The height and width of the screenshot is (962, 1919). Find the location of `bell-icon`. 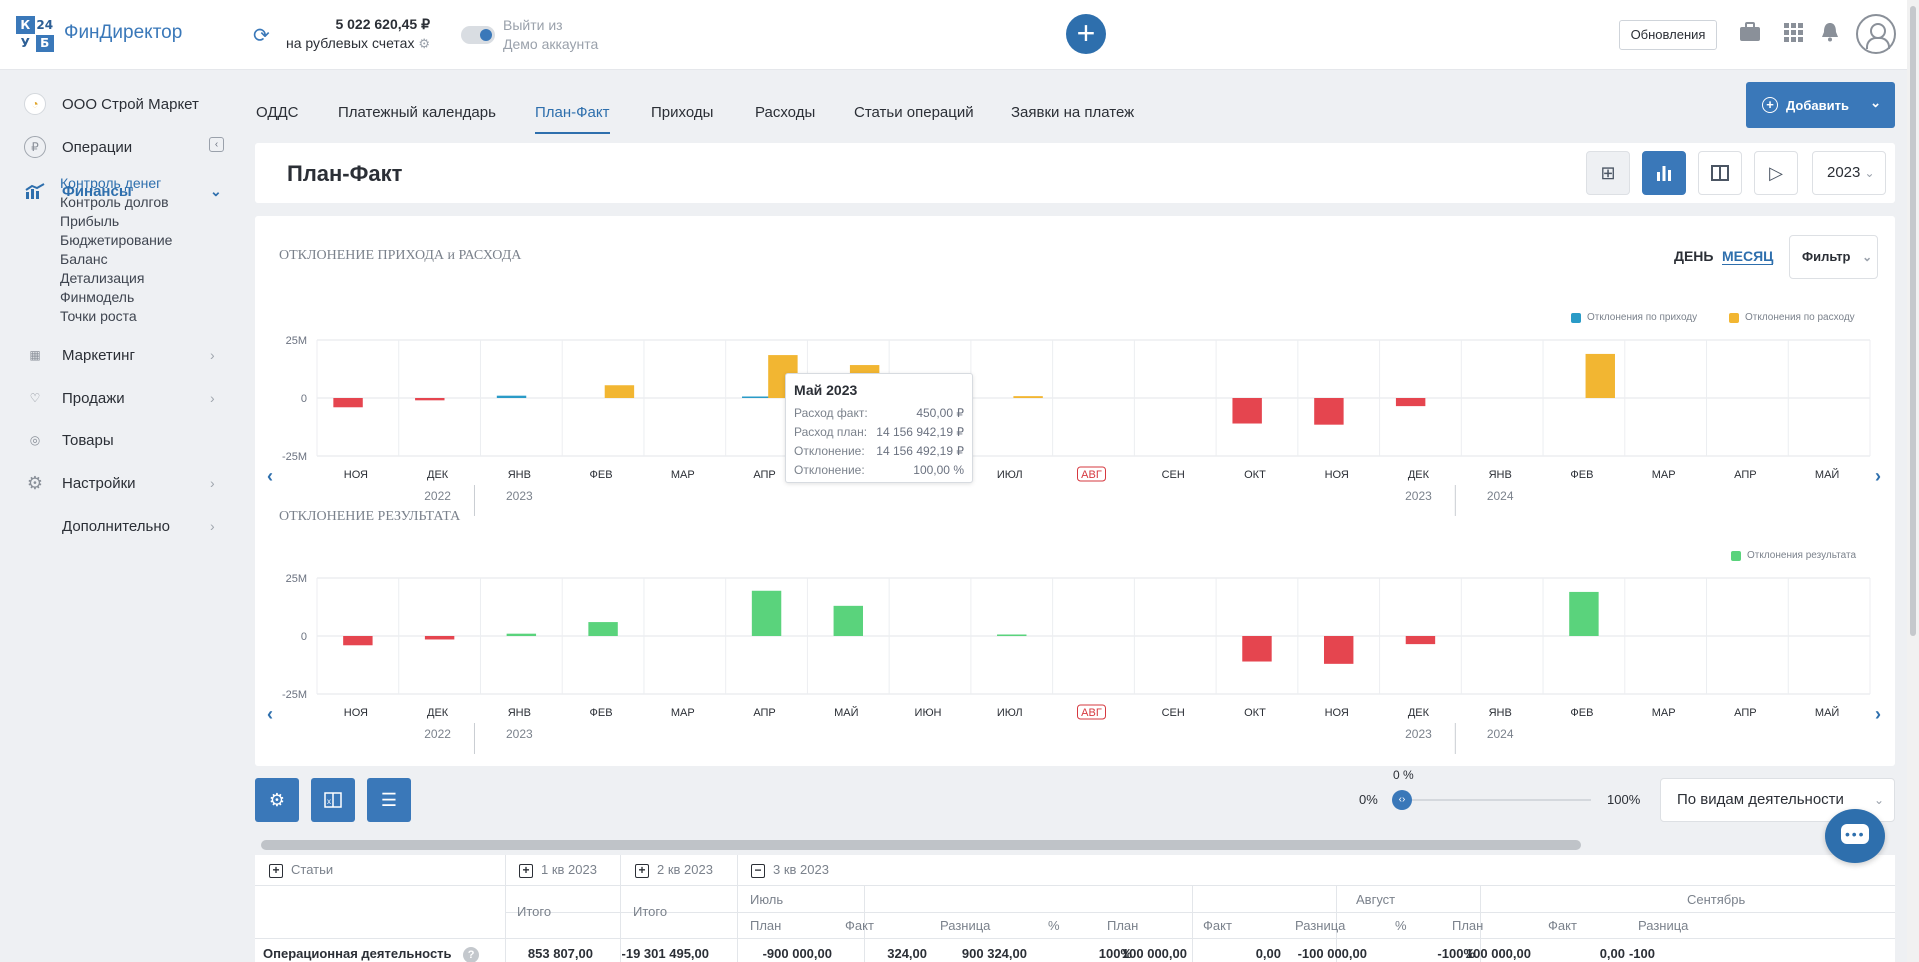

bell-icon is located at coordinates (1830, 34).